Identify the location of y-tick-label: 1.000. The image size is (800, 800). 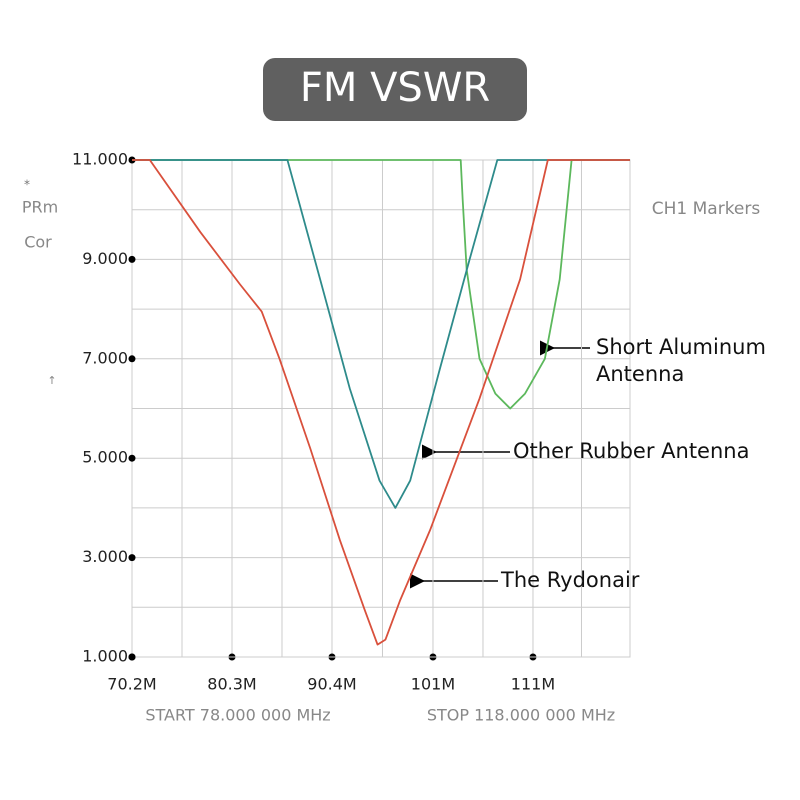
(105, 656).